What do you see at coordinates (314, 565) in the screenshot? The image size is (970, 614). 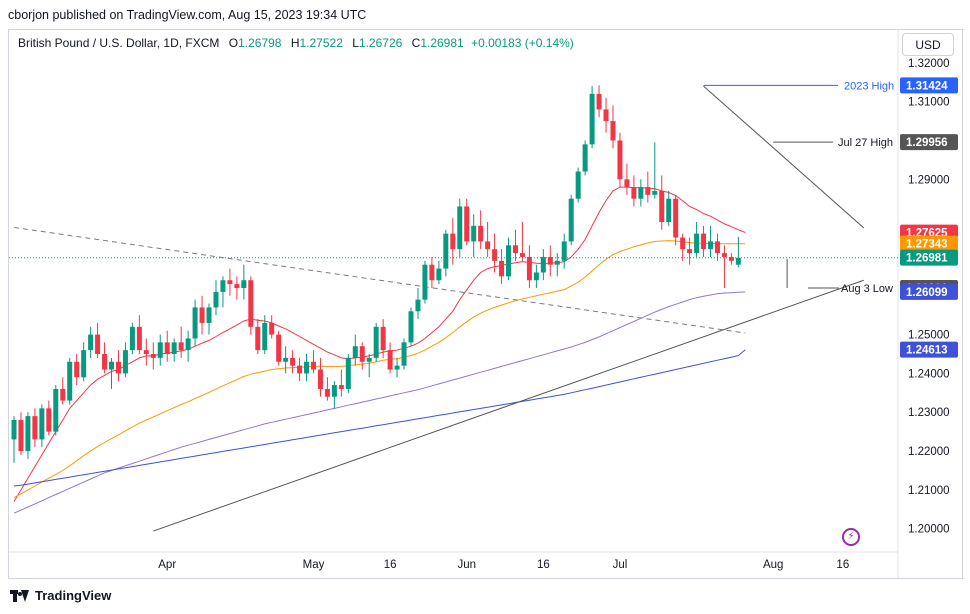 I see `x-tick-label-1: May` at bounding box center [314, 565].